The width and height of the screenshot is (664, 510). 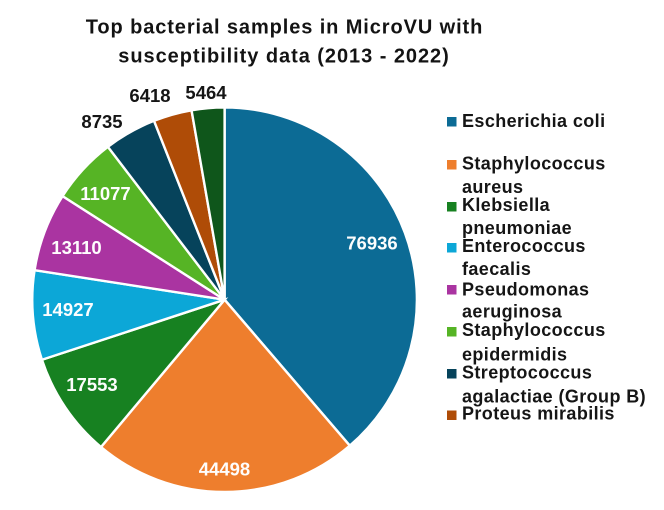 What do you see at coordinates (149, 95) in the screenshot?
I see `svg-text: 6418` at bounding box center [149, 95].